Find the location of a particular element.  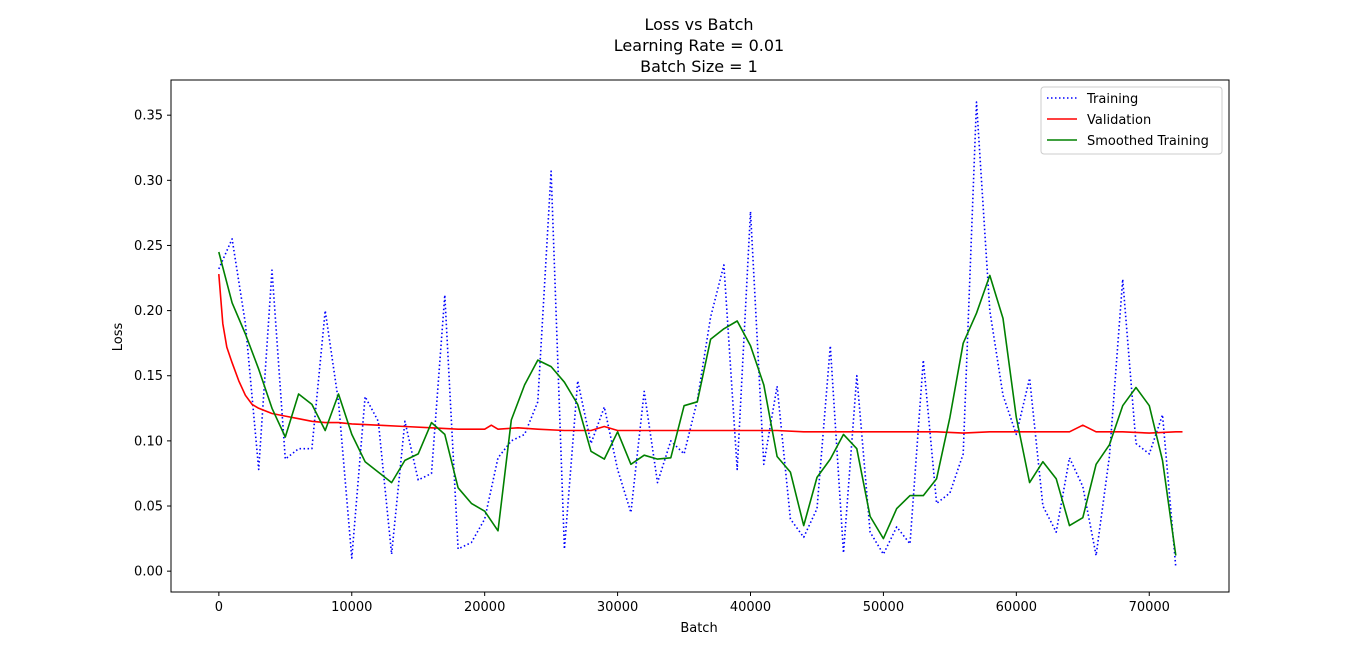

y-tick-label: 0.15 is located at coordinates (148, 376).